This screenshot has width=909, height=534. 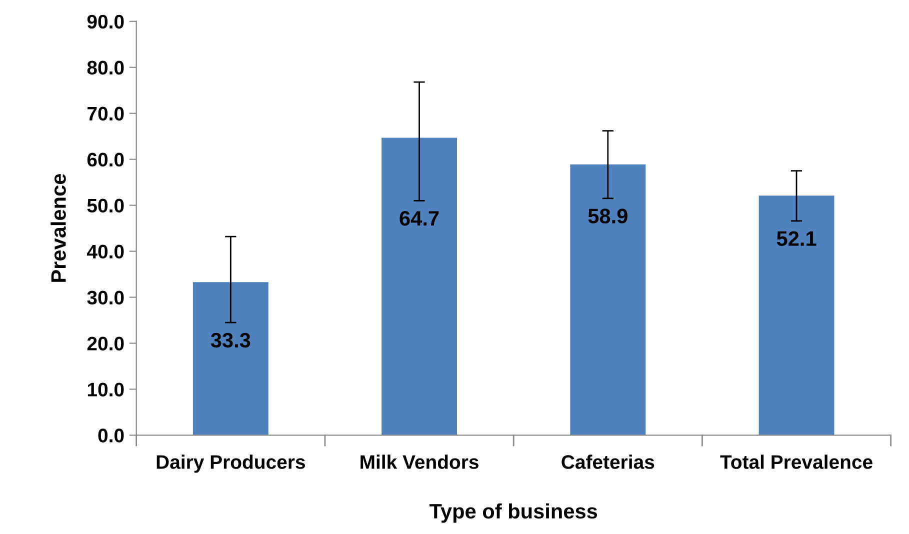 I want to click on y-tick-label: 0.0, so click(x=111, y=435).